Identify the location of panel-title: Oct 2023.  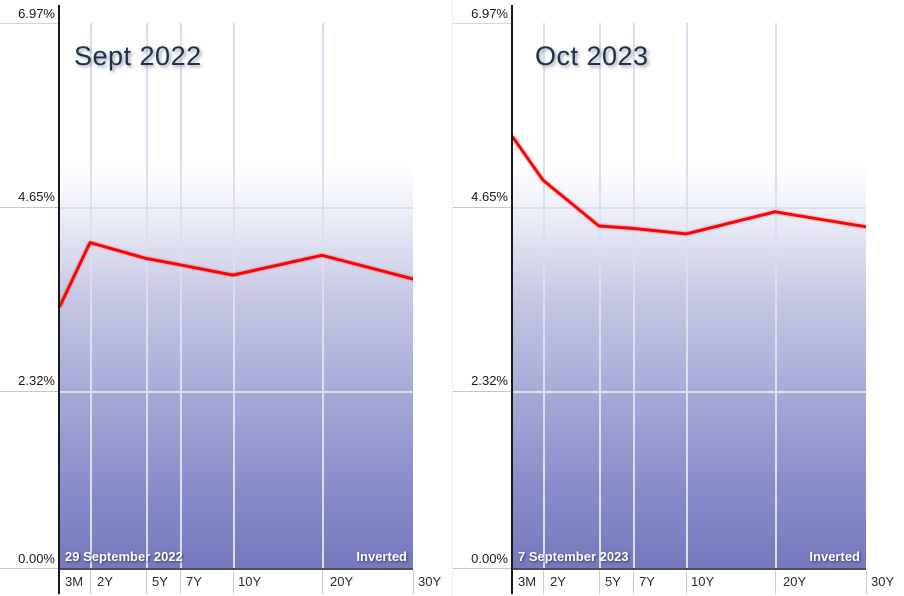
(592, 56).